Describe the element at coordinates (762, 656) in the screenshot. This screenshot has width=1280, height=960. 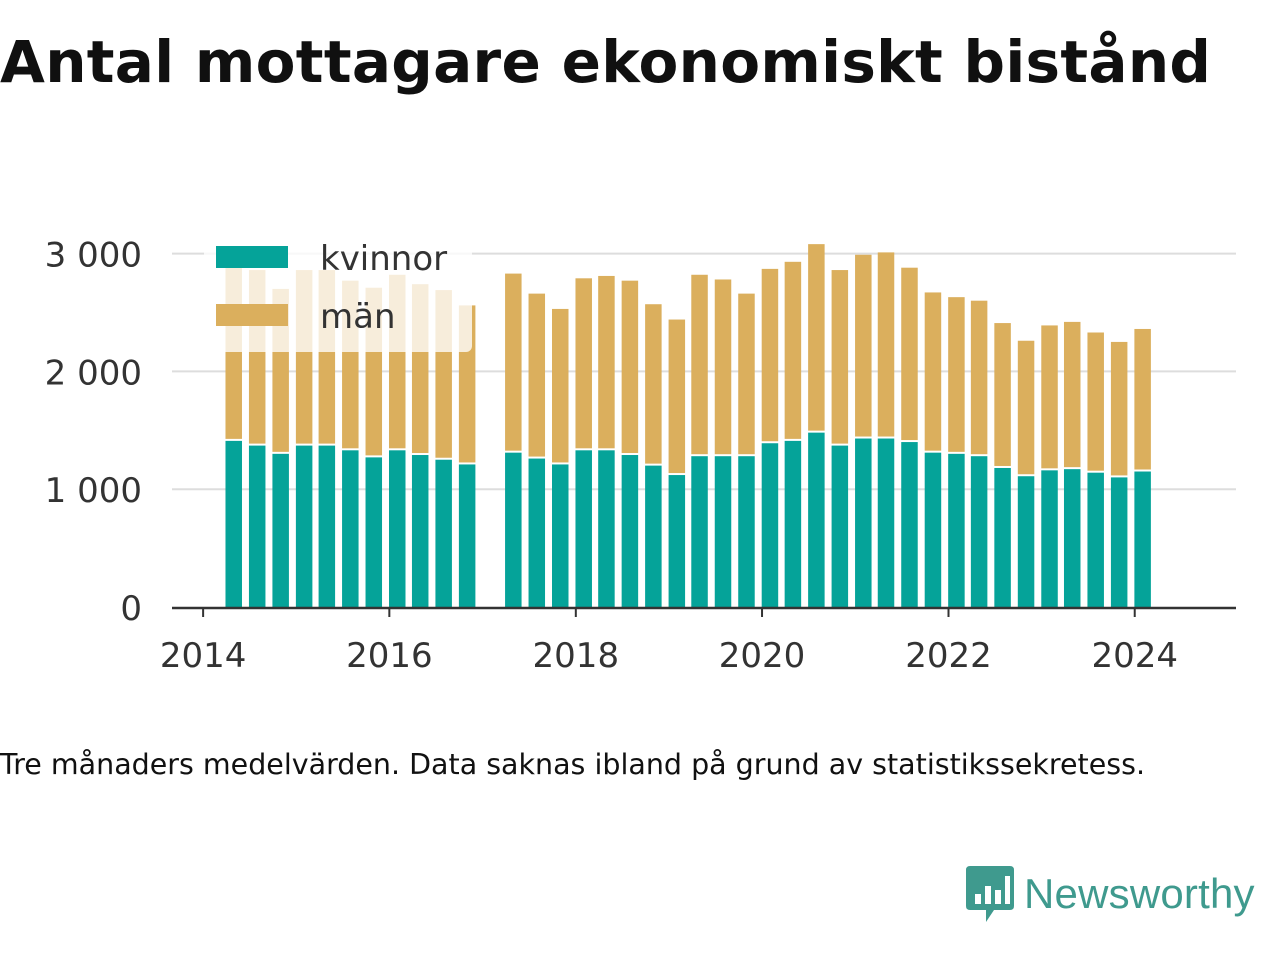
I see `x-tick-label: 2020` at that location.